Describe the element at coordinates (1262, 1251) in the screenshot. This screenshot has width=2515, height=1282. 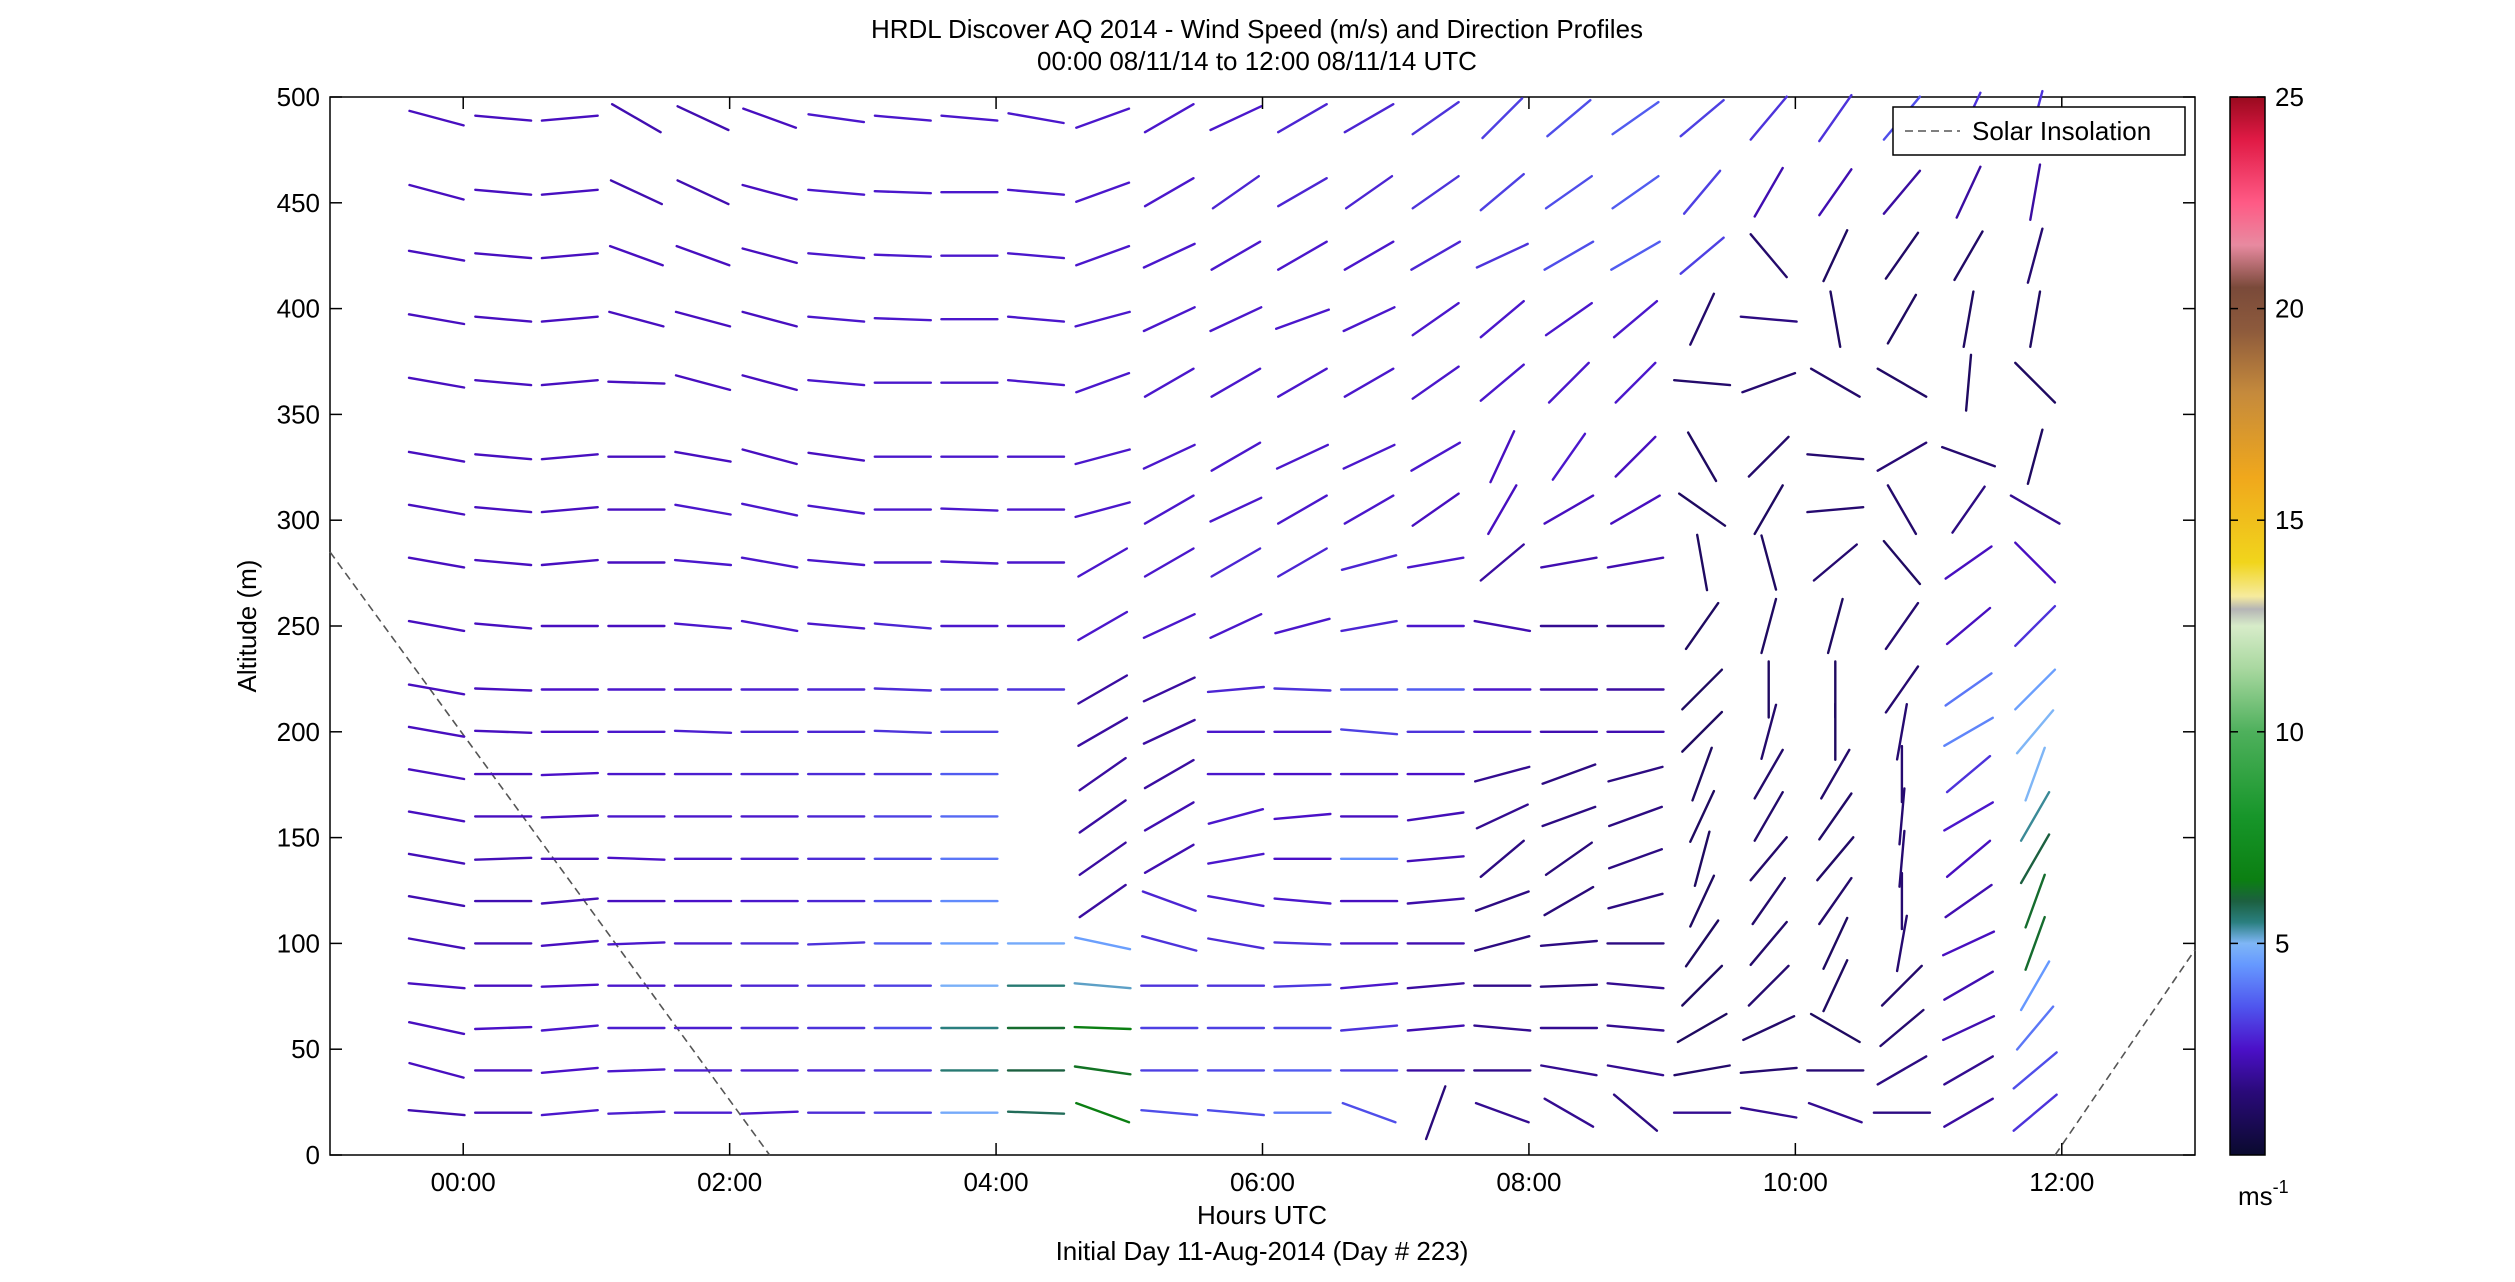
I see `x-axis-sublabel: Initial Day 11-Aug-2014 (Day # 223)` at that location.